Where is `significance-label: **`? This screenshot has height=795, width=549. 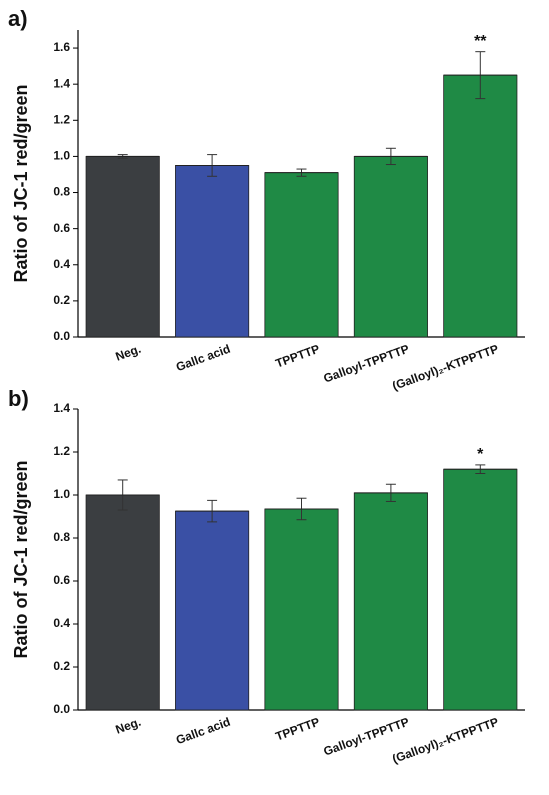
significance-label: ** is located at coordinates (480, 41).